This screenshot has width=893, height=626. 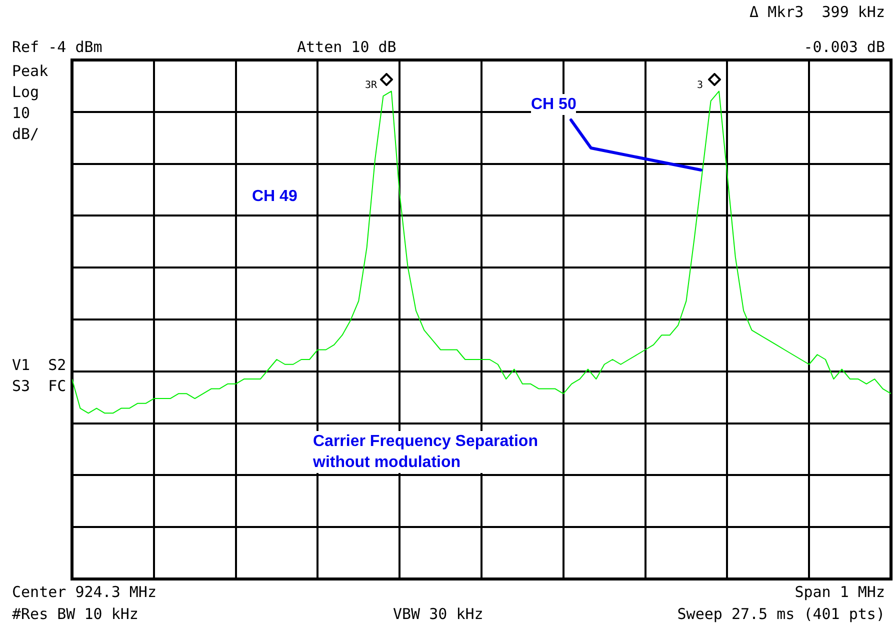 I want to click on text: Peak Log 10 dB/, so click(x=30, y=103).